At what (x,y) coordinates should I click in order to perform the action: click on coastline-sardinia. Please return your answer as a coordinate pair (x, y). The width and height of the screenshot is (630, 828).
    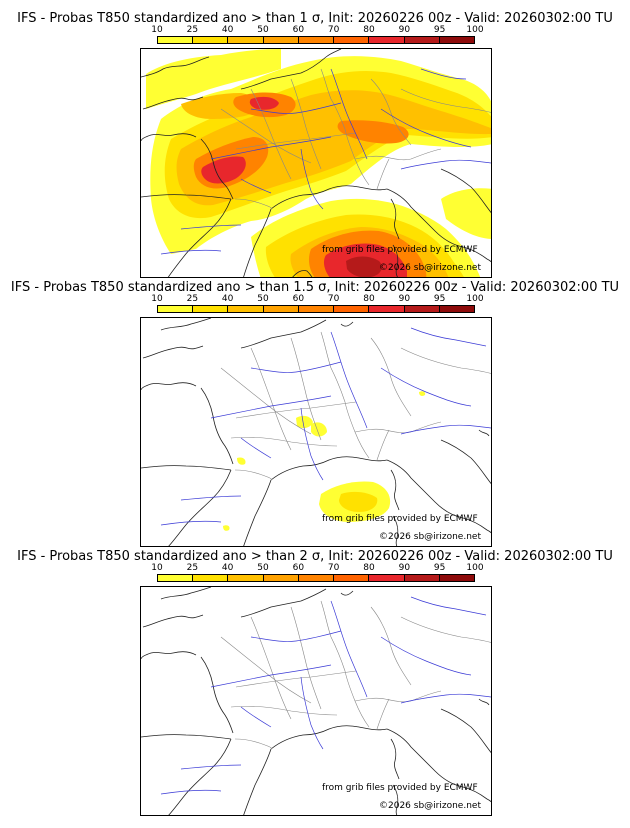
    Looking at the image, I should click on (395, 530).